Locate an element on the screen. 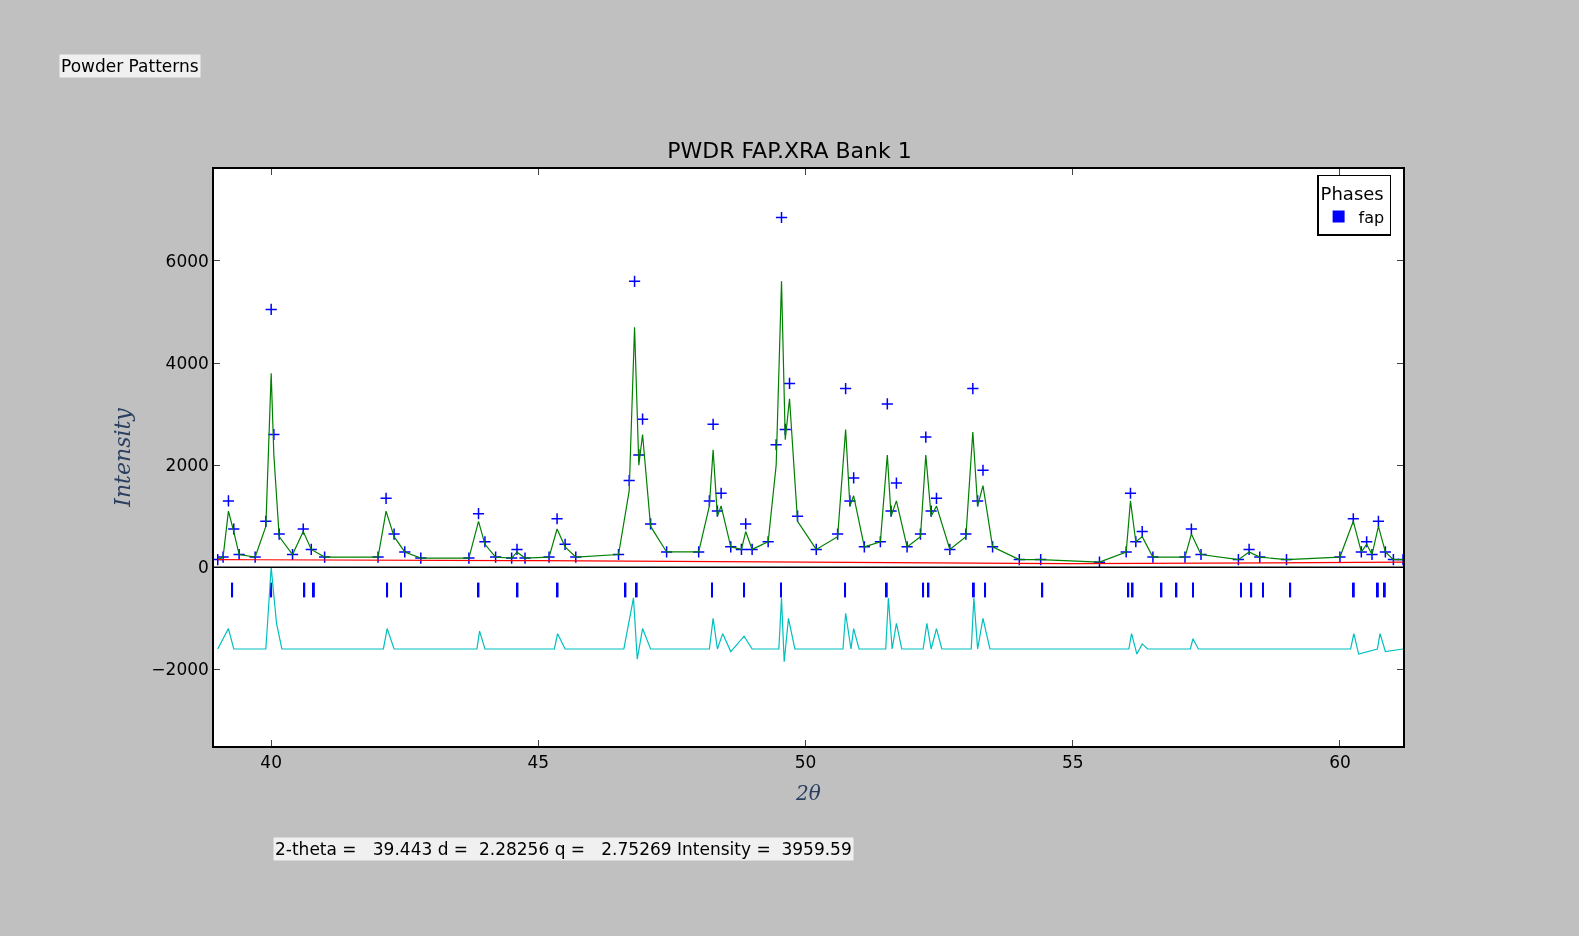 The width and height of the screenshot is (1579, 936). legend-label: fap is located at coordinates (1371, 217).